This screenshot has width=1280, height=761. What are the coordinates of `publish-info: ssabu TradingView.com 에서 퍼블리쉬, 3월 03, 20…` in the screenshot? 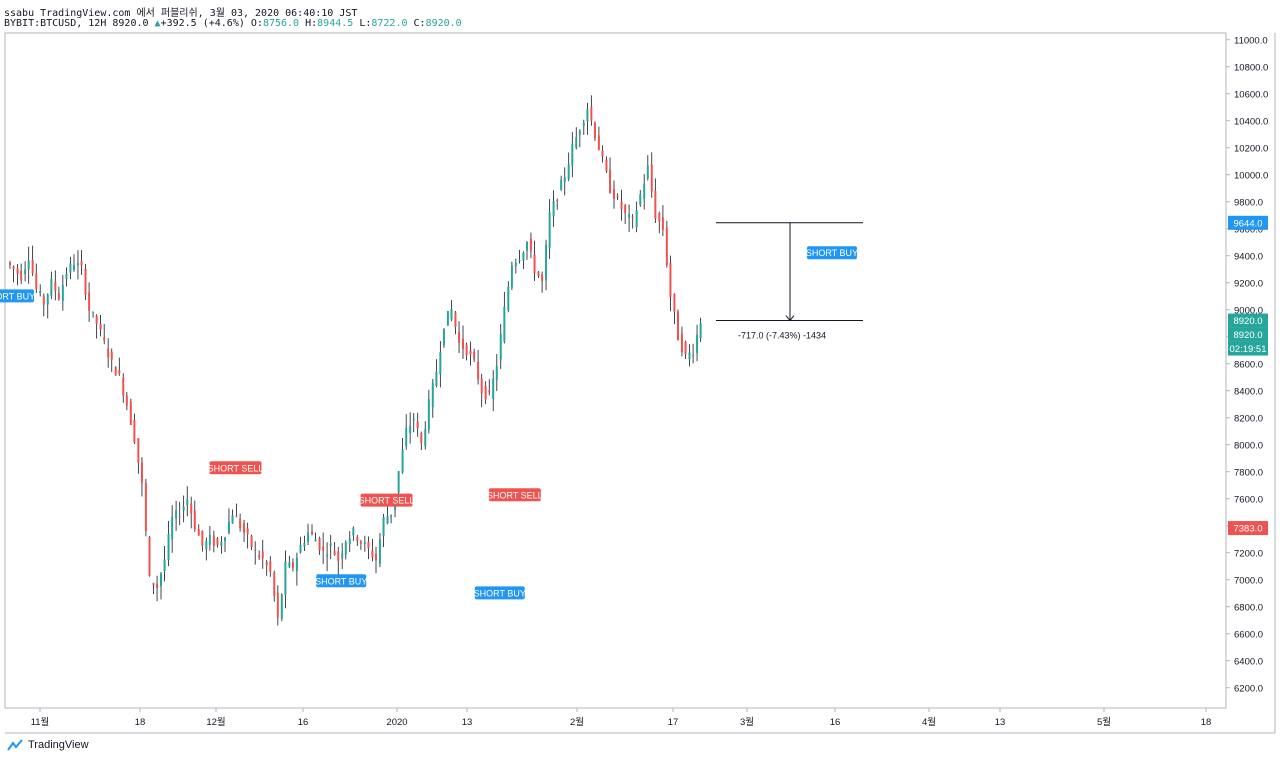 It's located at (181, 13).